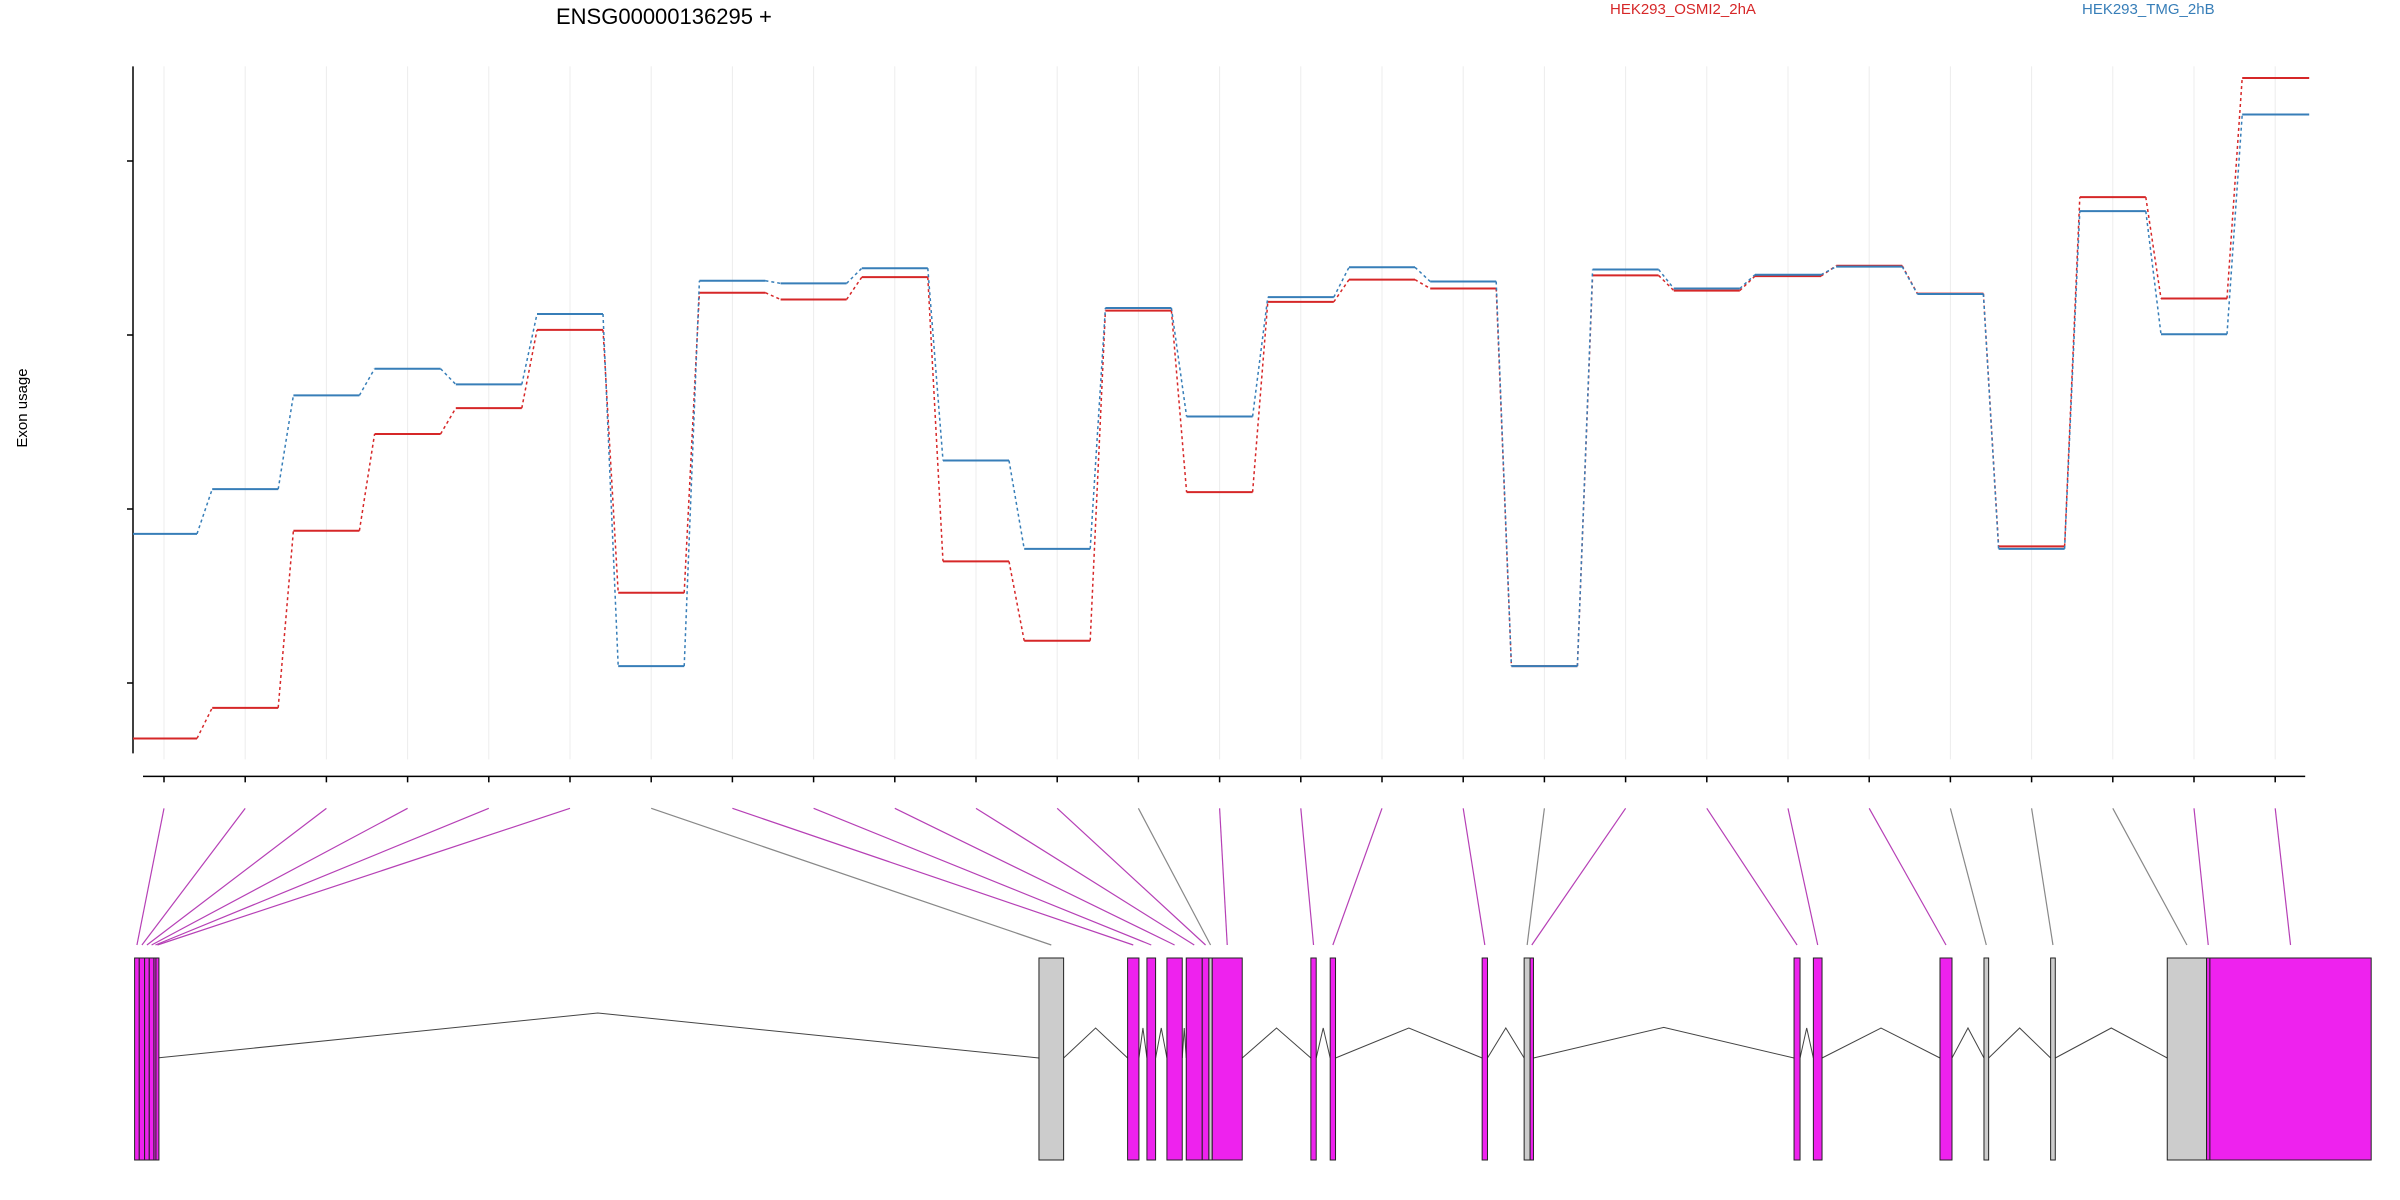 The height and width of the screenshot is (1200, 2400). Describe the element at coordinates (1214, 876) in the screenshot. I see `exon-mapping-lines` at that location.